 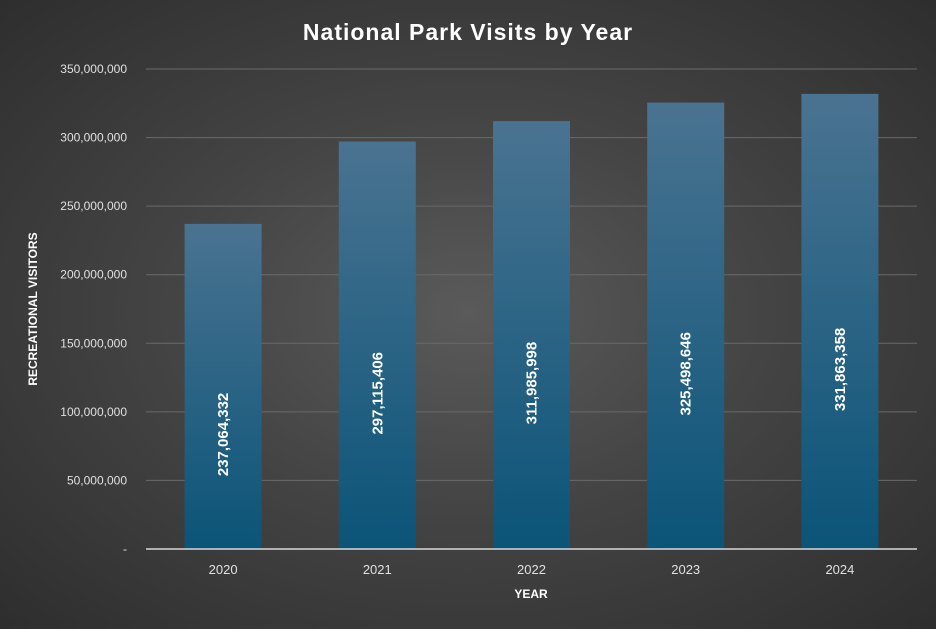 What do you see at coordinates (686, 373) in the screenshot?
I see `data-label-2023: 325,498,646` at bounding box center [686, 373].